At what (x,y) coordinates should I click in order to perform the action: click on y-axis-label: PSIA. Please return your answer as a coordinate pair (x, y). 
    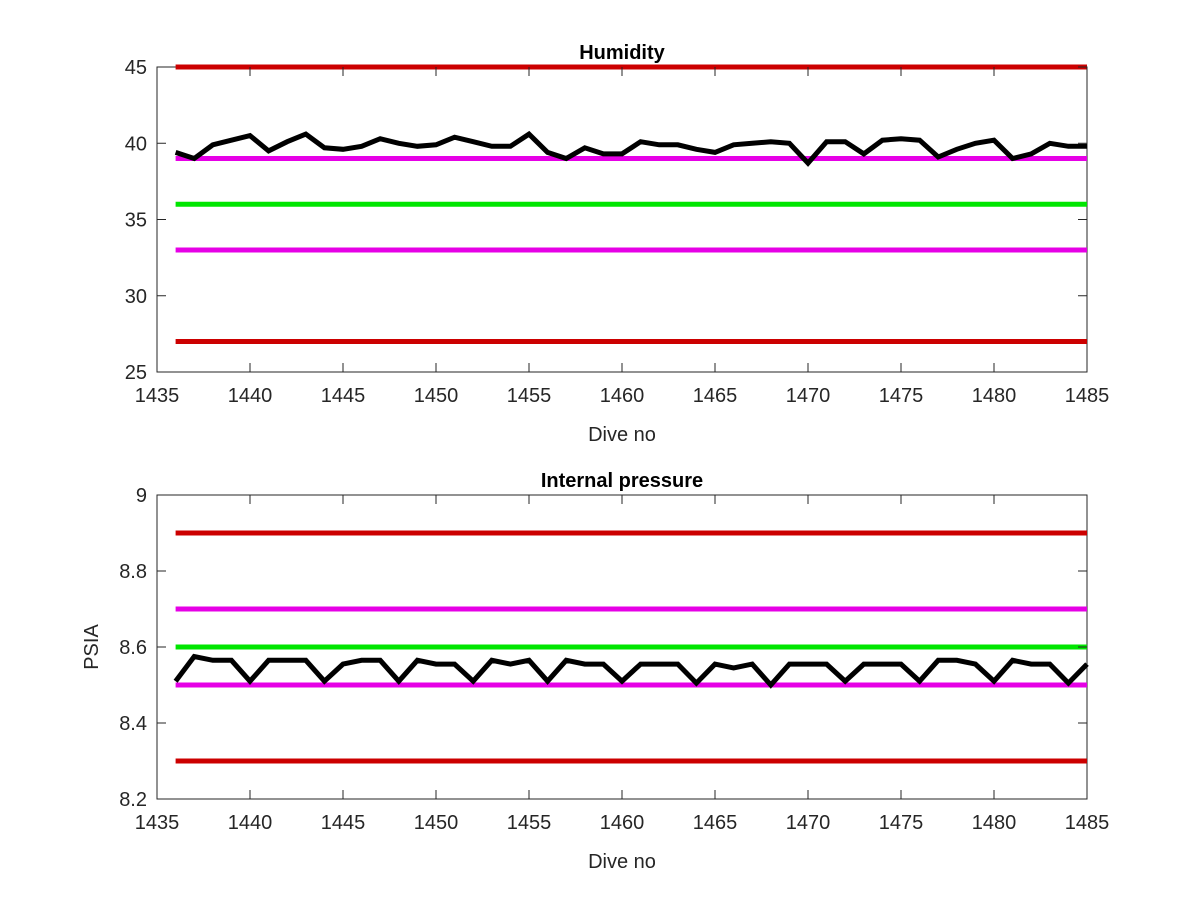
    Looking at the image, I should click on (92, 647).